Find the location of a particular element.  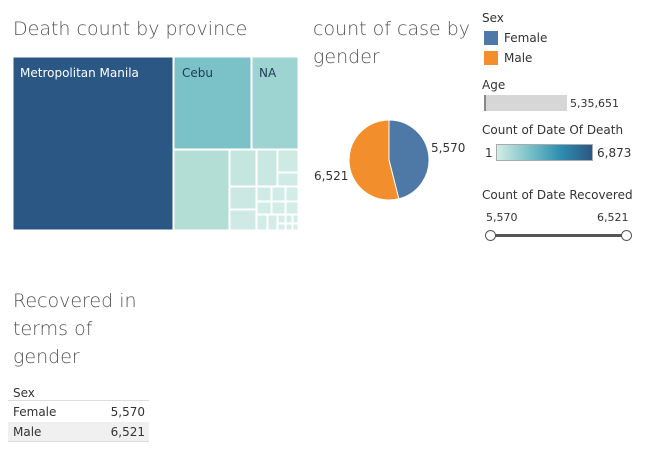

table-row-label: Male is located at coordinates (27, 431).